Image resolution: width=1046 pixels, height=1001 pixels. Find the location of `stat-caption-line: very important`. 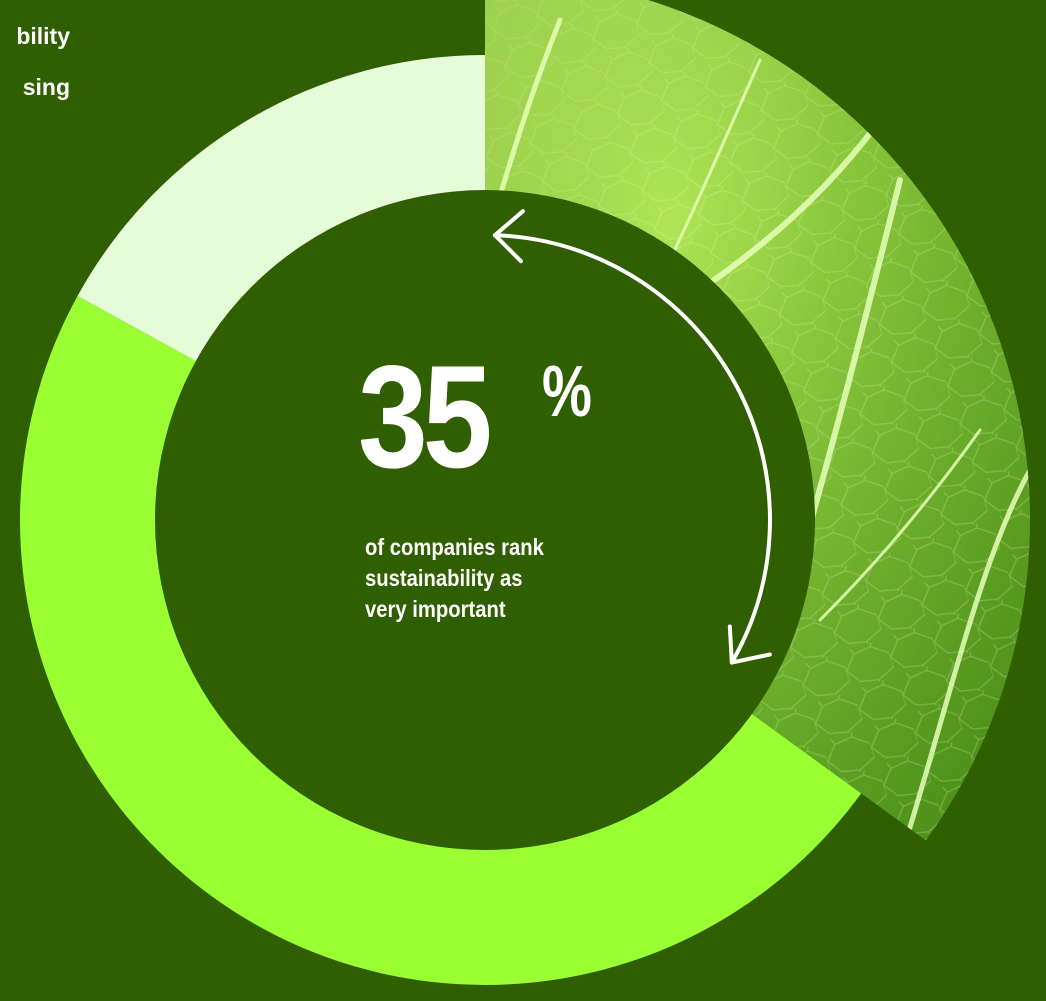

stat-caption-line: very important is located at coordinates (435, 609).